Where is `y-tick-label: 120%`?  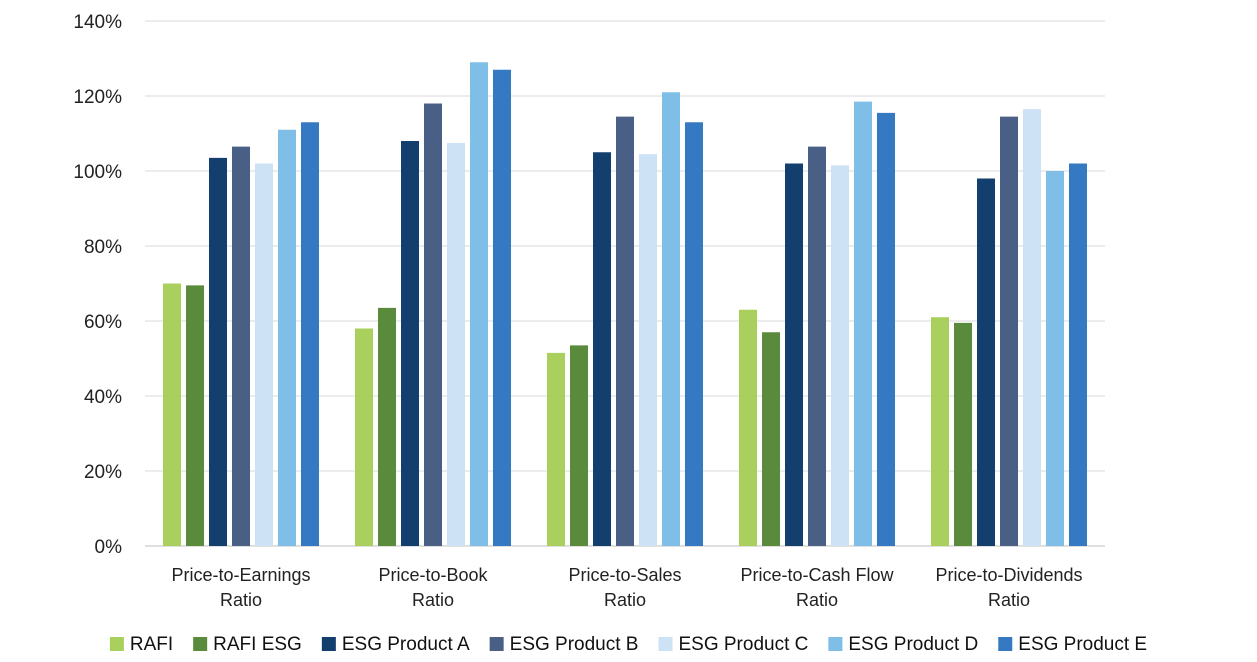
y-tick-label: 120% is located at coordinates (97, 97).